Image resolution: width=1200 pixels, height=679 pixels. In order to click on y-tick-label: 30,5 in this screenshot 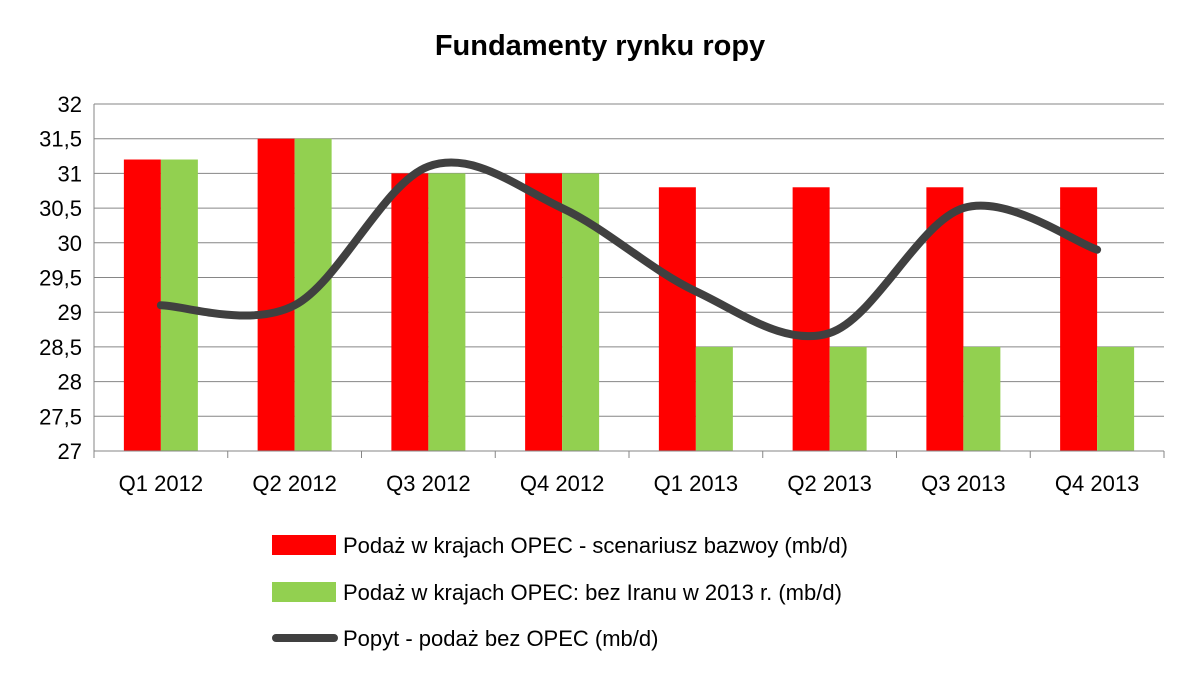, I will do `click(60, 208)`.